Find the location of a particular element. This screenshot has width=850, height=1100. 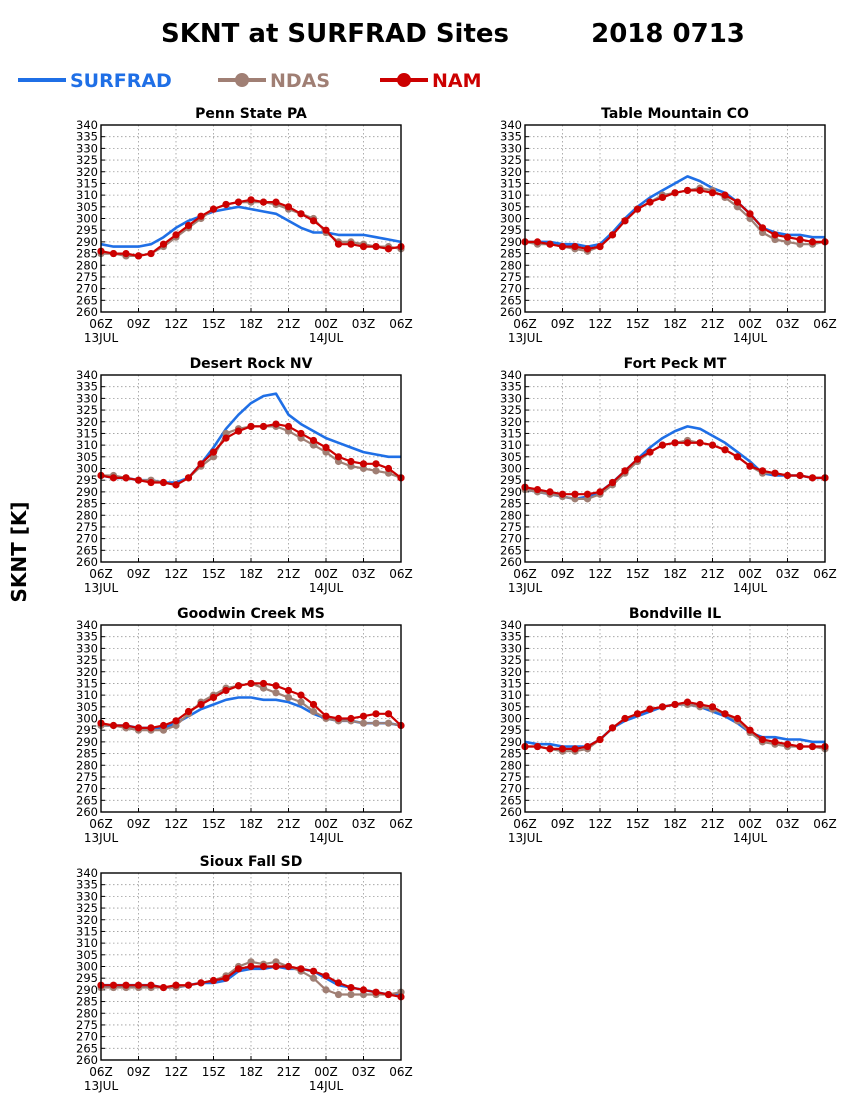

panel-title: Penn State PA is located at coordinates (251, 114).